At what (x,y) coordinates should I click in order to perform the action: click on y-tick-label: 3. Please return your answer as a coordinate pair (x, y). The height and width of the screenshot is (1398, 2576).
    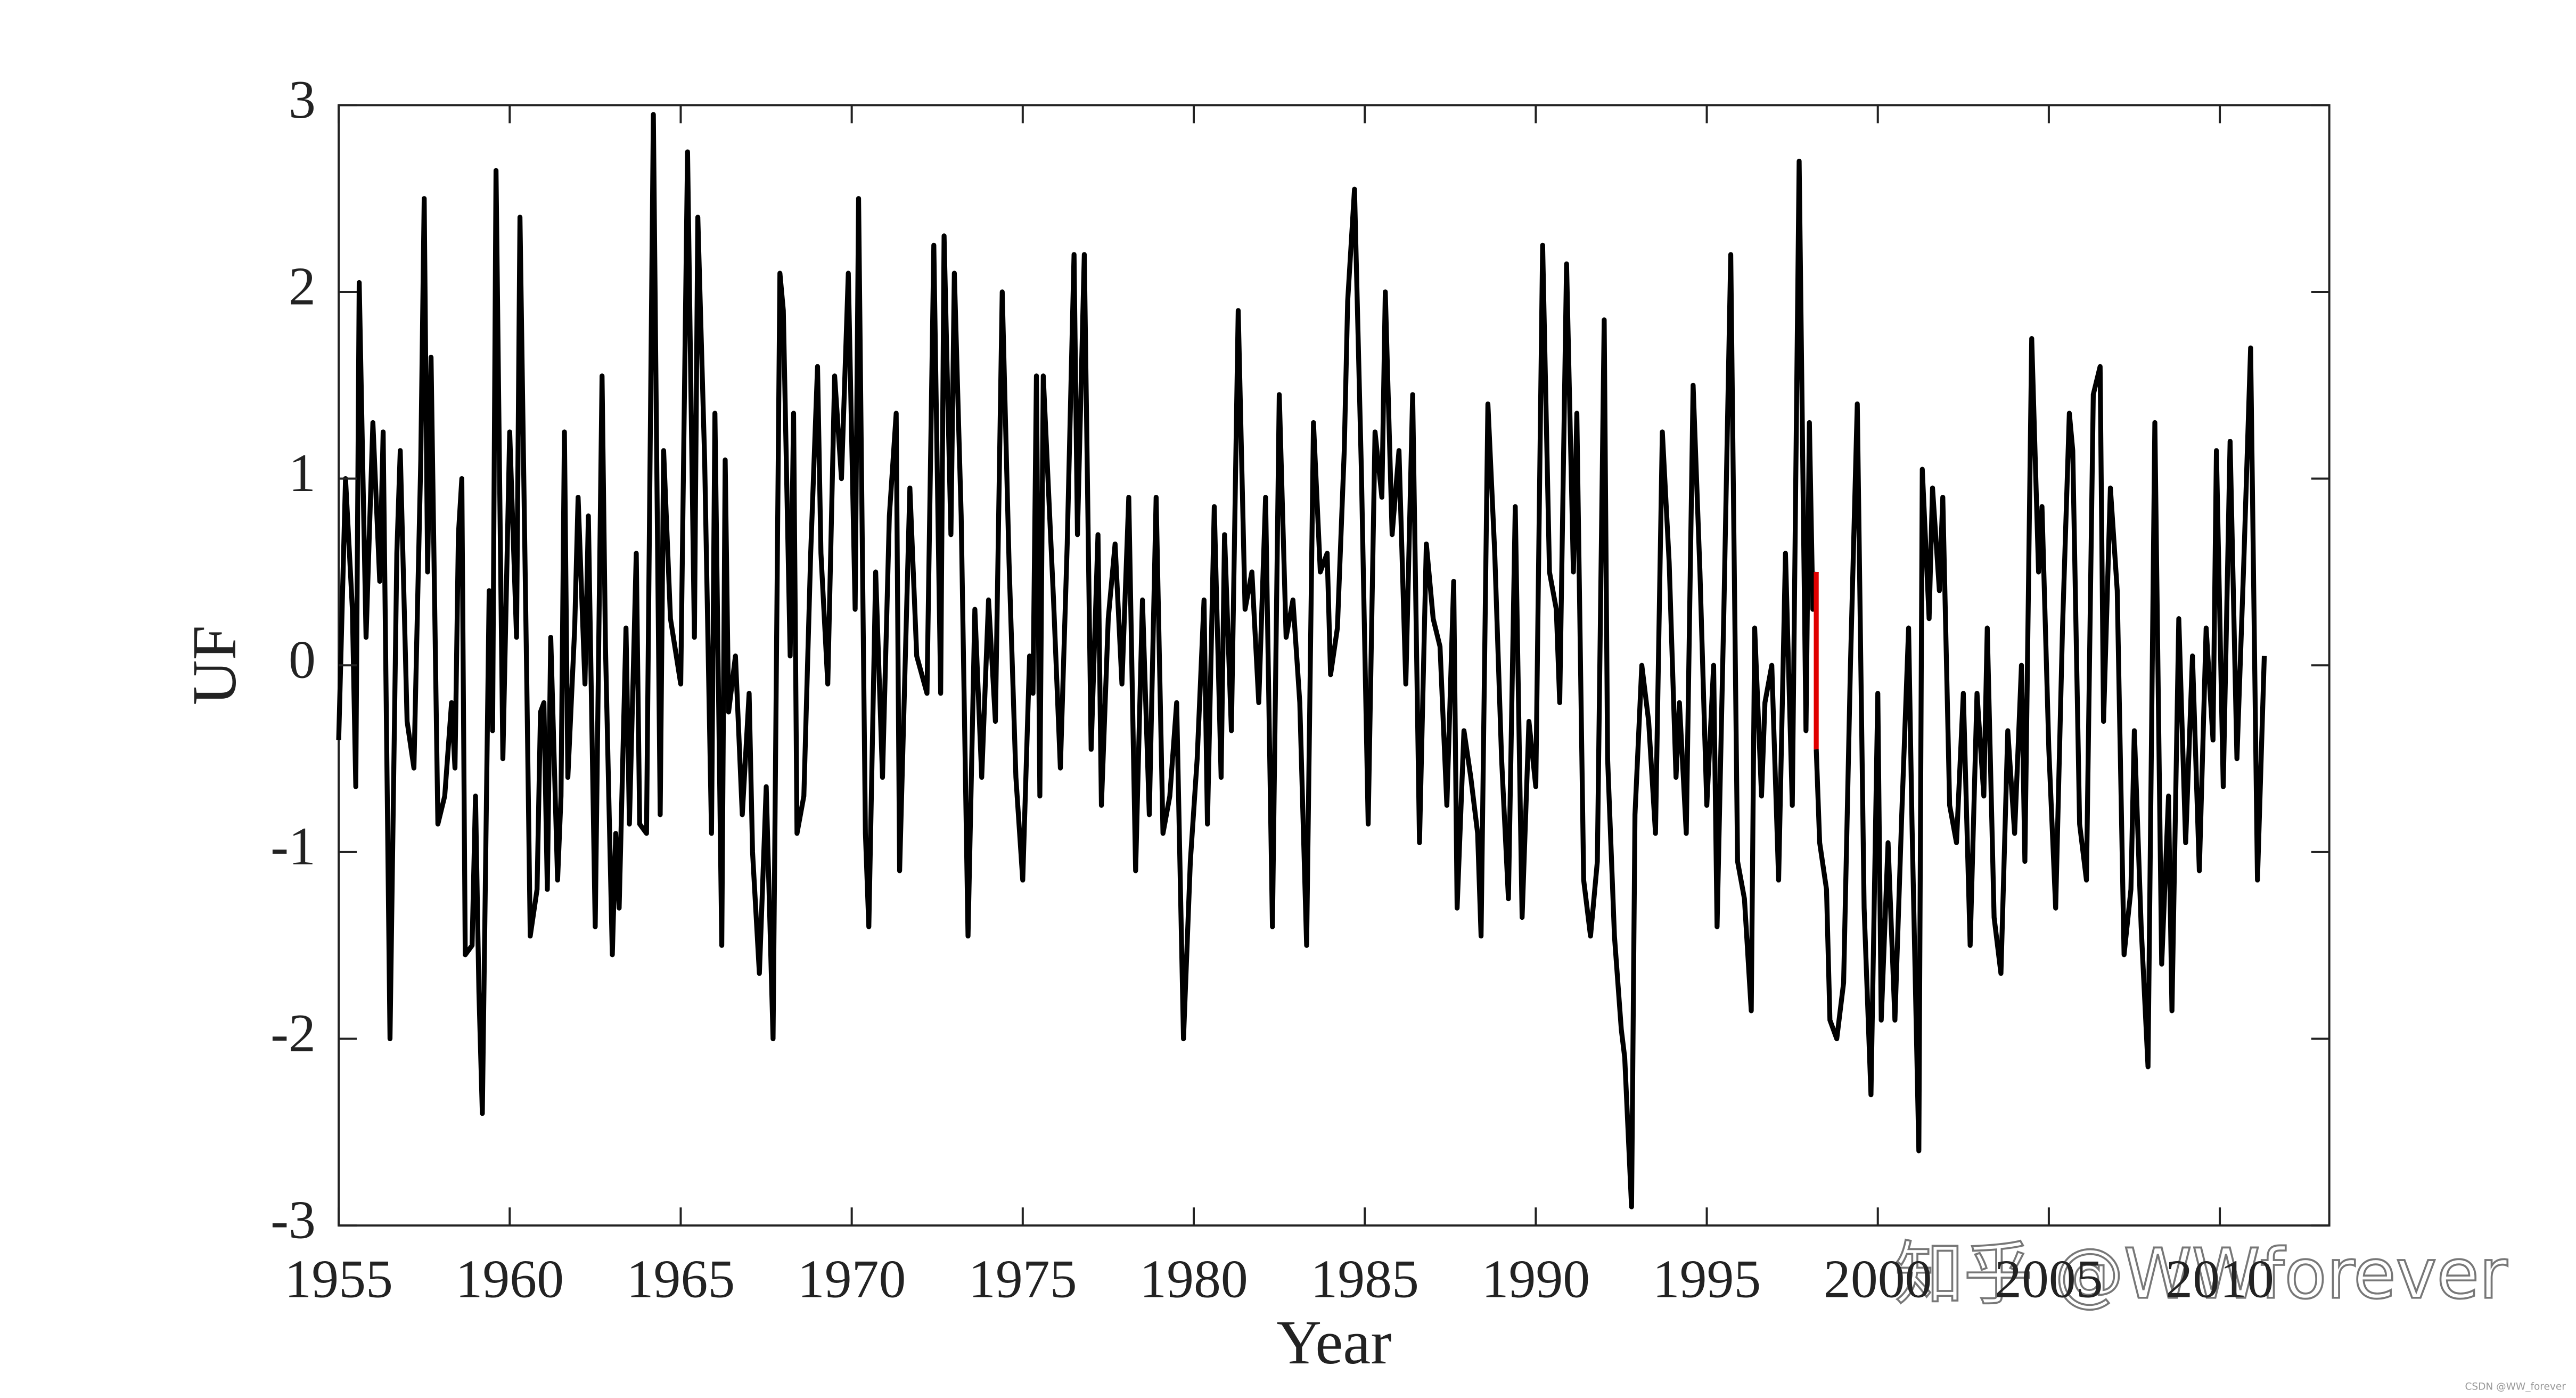
    Looking at the image, I should click on (302, 100).